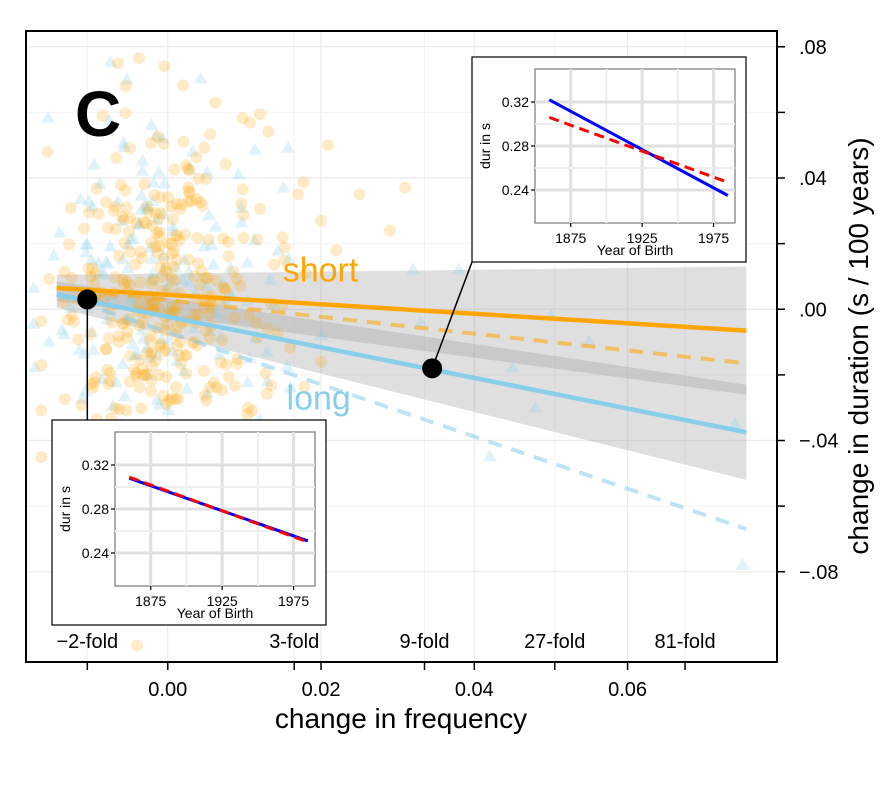 This screenshot has height=785, width=886. I want to click on inset-y-tick-label: 0.28, so click(95, 509).